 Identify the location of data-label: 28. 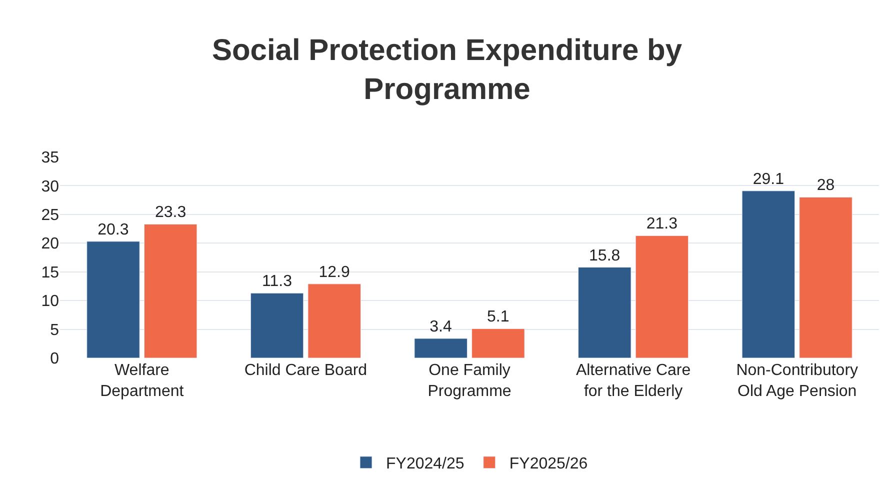
(825, 185).